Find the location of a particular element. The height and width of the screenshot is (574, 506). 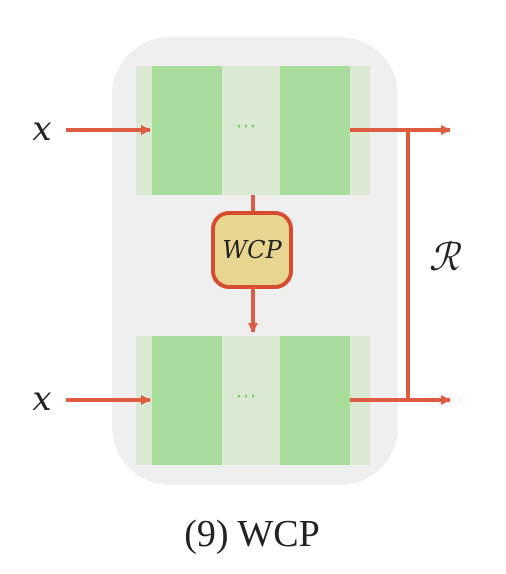

top-block-ellipsis: ··· is located at coordinates (246, 127).